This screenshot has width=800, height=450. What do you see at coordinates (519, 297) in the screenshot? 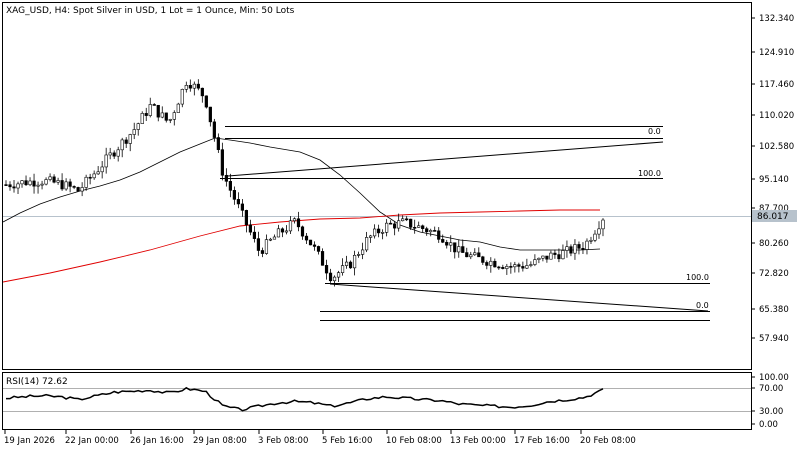
I see `fib-lower-trendline` at bounding box center [519, 297].